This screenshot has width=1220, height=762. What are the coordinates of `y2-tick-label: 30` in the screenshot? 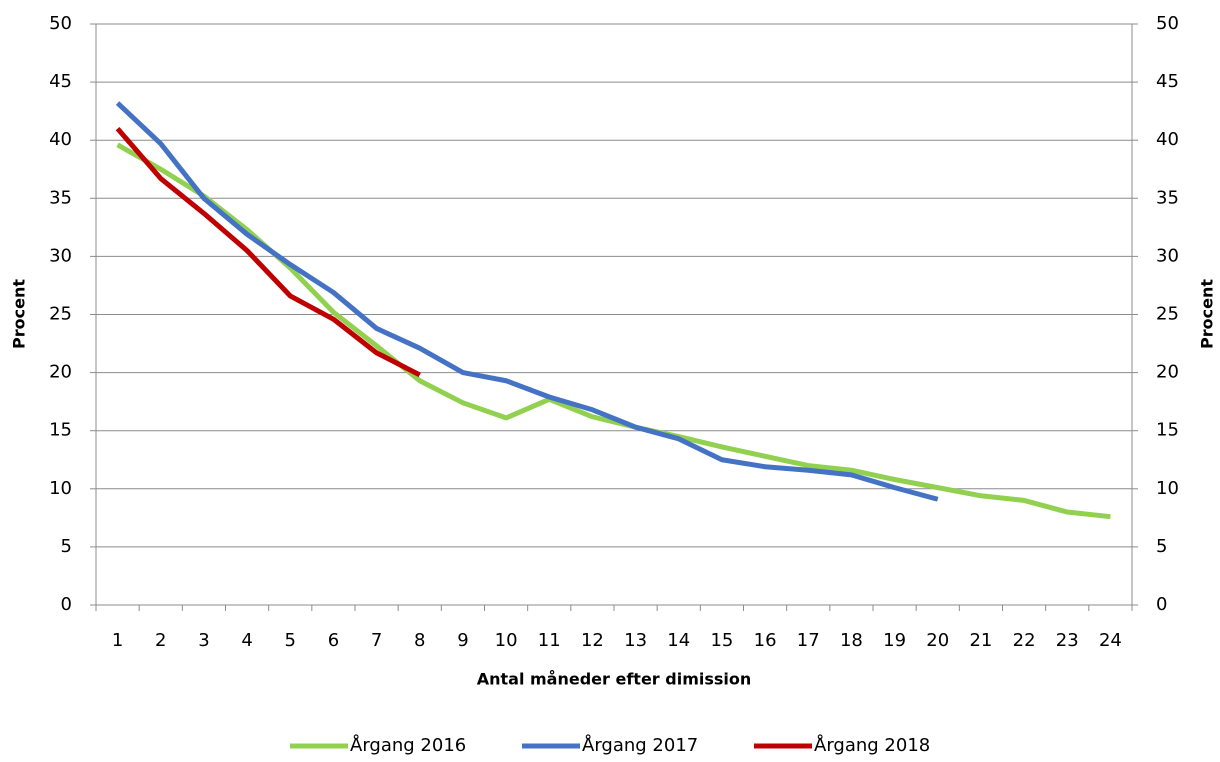 It's located at (1167, 255).